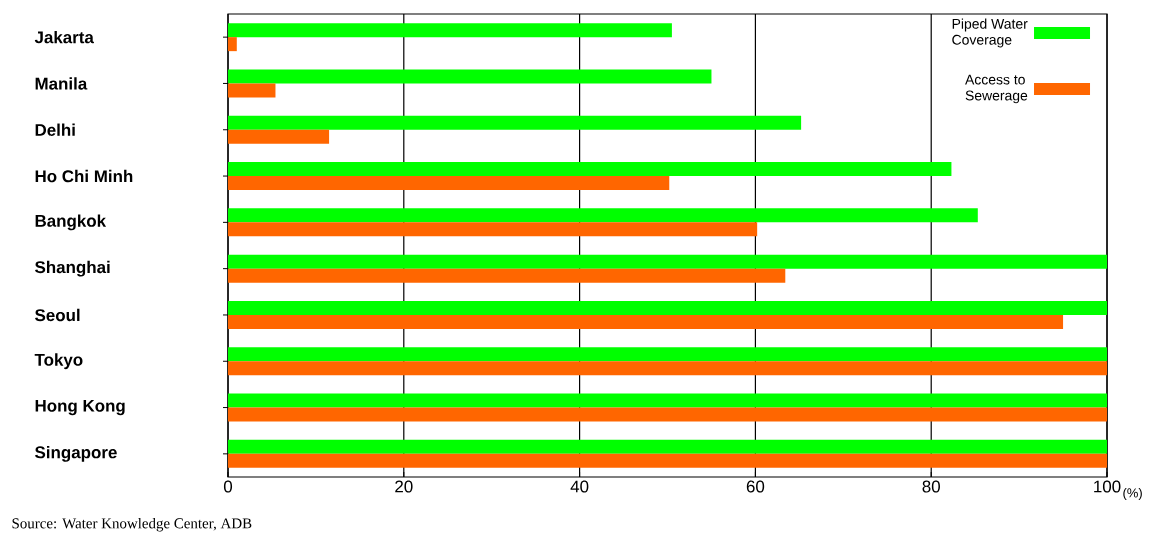 Image resolution: width=1153 pixels, height=539 pixels. I want to click on x-tick-label: 80, so click(931, 486).